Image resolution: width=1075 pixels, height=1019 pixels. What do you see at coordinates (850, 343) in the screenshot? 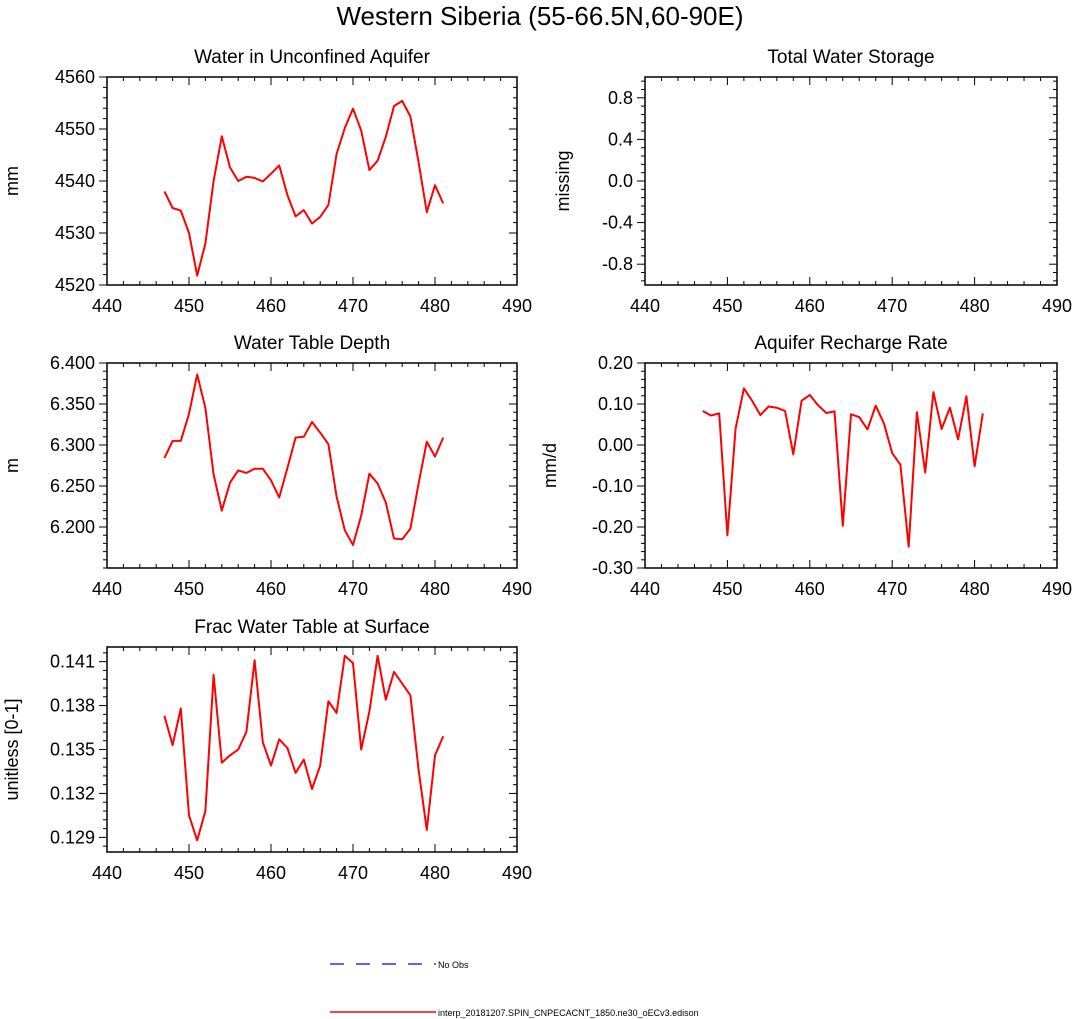
I see `panel-title: Aquifer Recharge Rate` at bounding box center [850, 343].